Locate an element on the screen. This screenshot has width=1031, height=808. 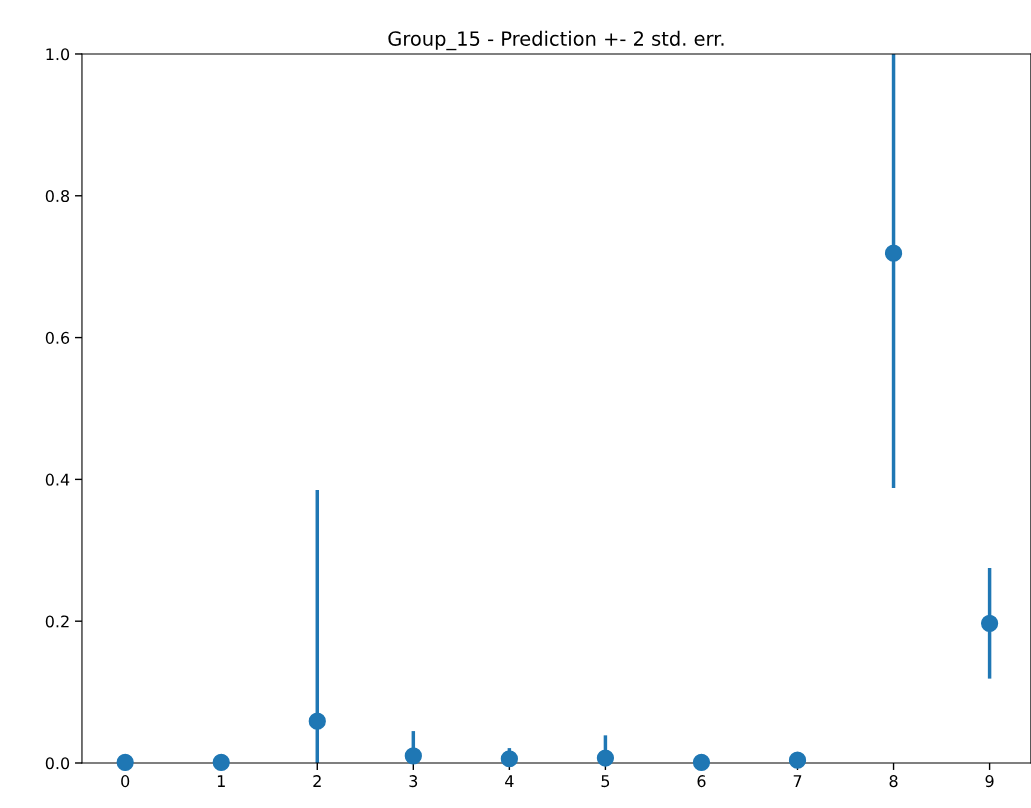
y-tick-label: 0.0 is located at coordinates (57, 763).